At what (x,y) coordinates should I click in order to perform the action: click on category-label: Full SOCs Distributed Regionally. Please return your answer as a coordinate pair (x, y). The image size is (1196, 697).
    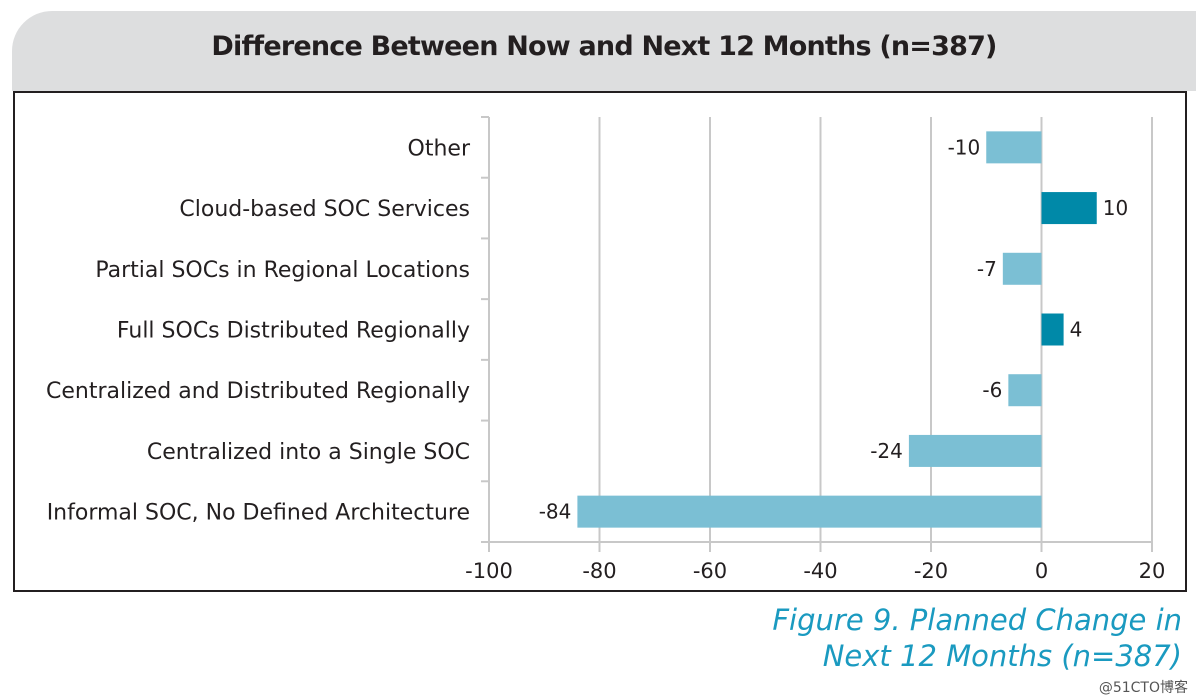
    Looking at the image, I should click on (293, 331).